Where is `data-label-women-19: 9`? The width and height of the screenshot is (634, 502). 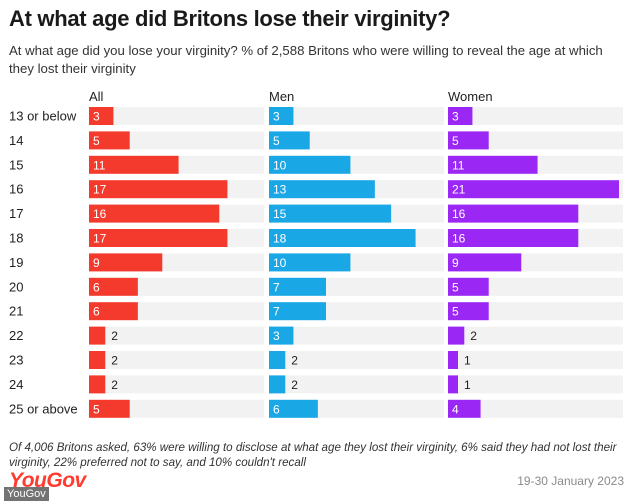 data-label-women-19: 9 is located at coordinates (455, 263).